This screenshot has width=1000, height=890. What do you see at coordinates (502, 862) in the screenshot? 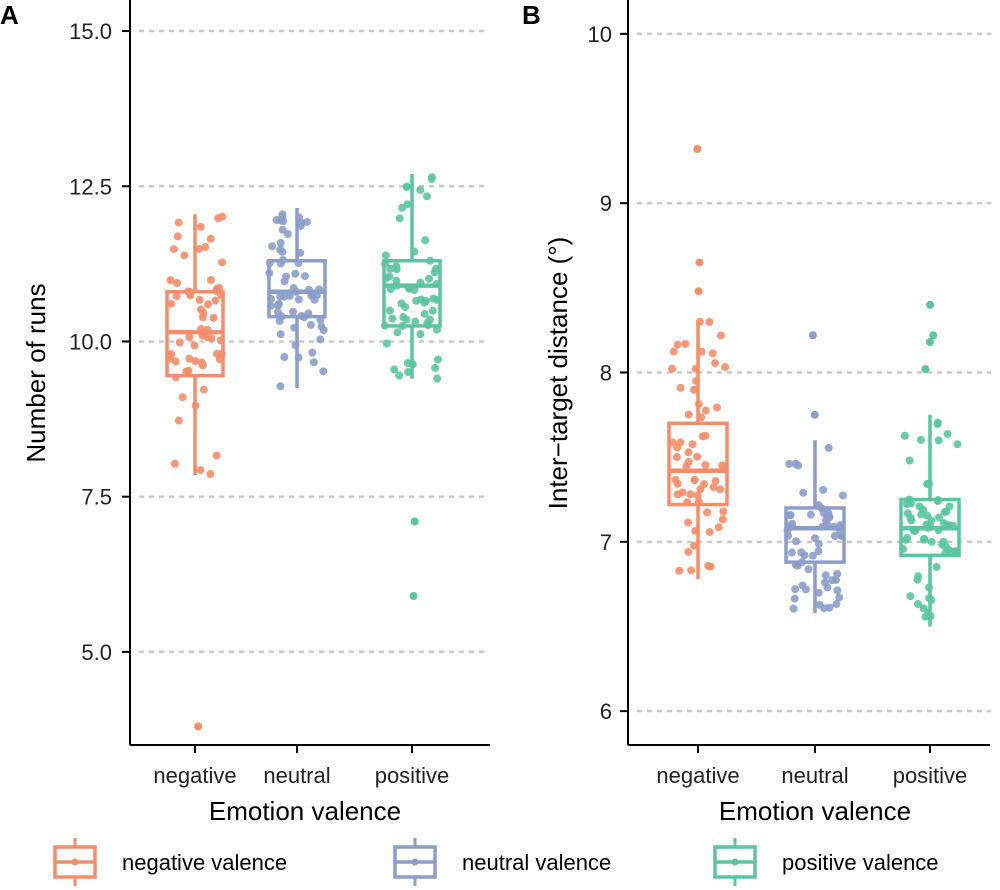
I see `legend-item-neutral: neutral valence` at bounding box center [502, 862].